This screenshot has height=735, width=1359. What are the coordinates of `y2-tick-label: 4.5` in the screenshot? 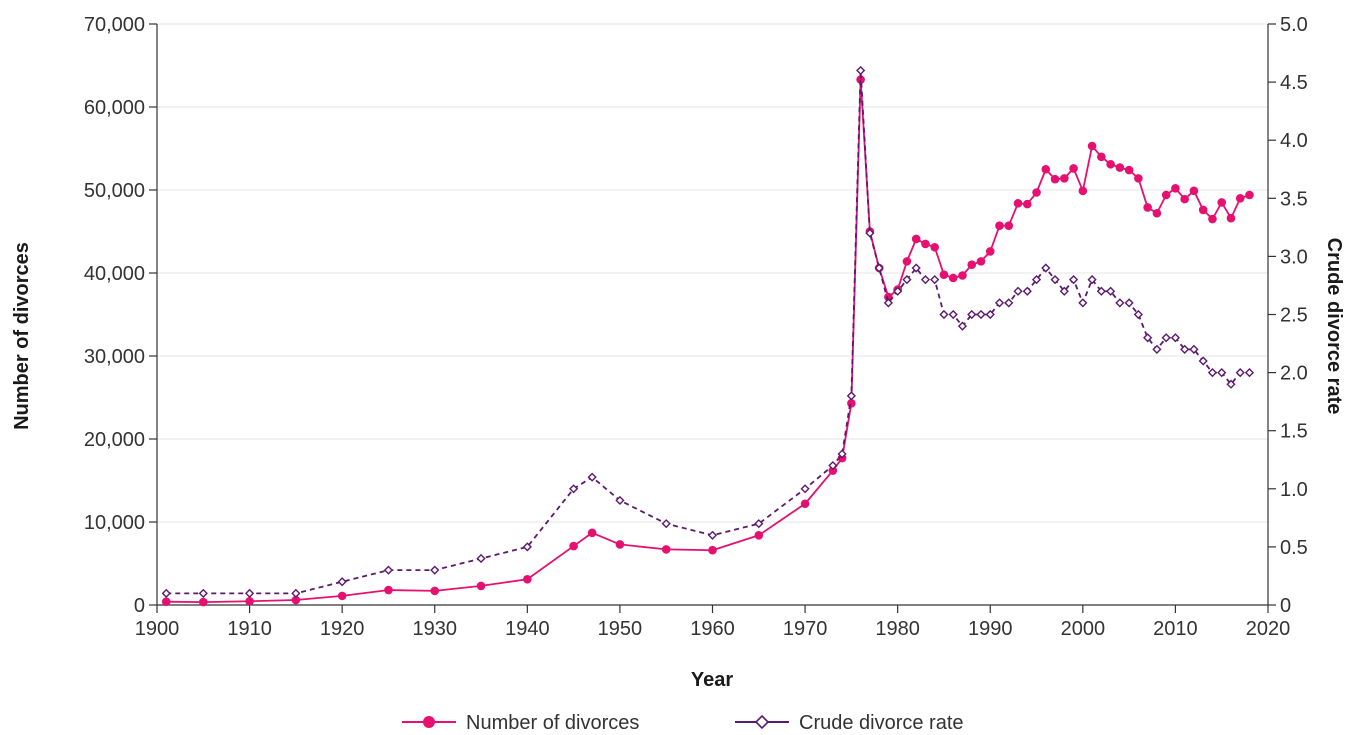 It's located at (1294, 83).